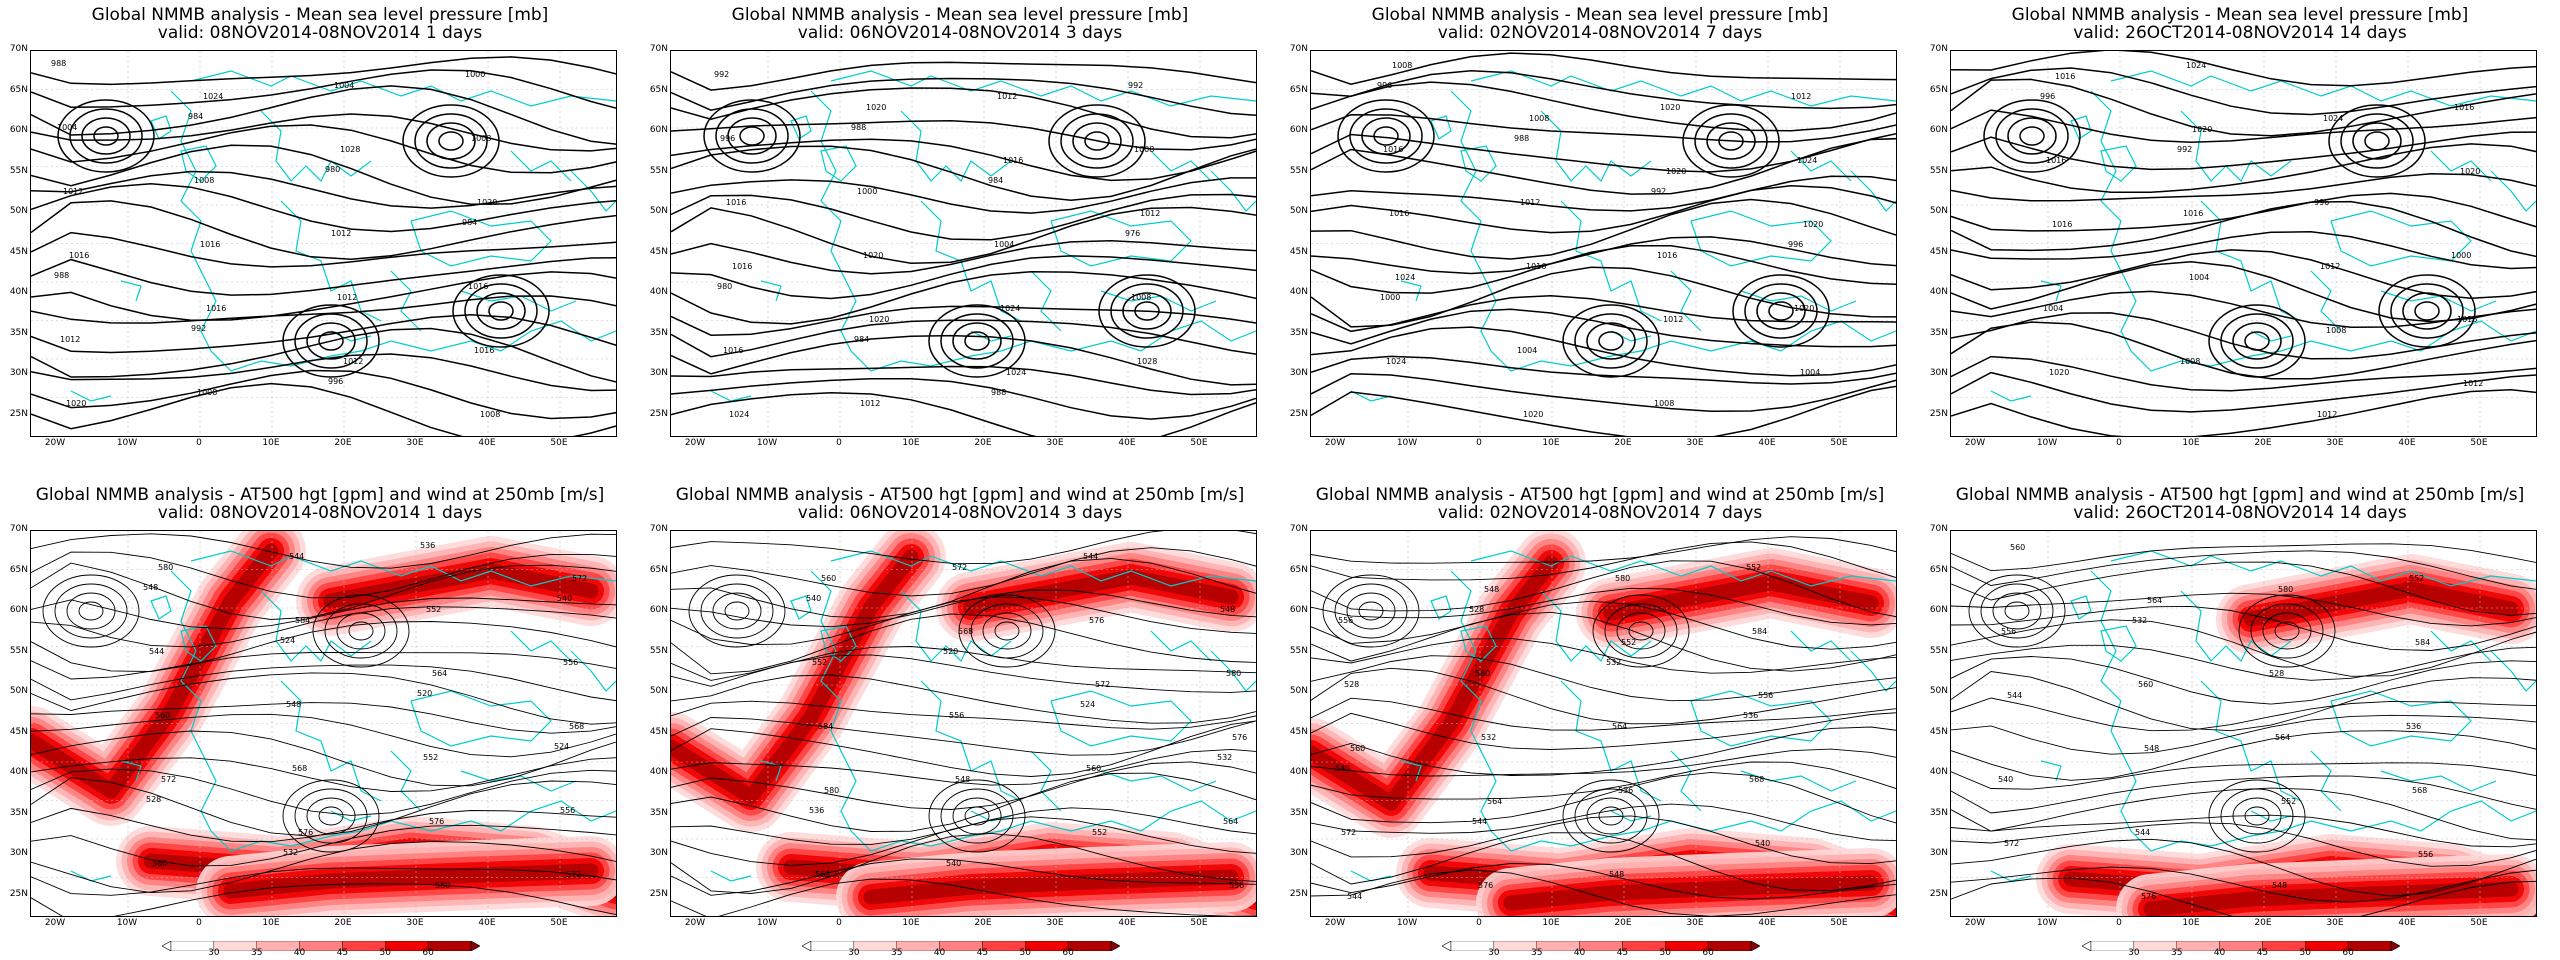 The height and width of the screenshot is (960, 2560). I want to click on panel-valid-period: valid: 02NOV2014-08NOV2014 7 days, so click(1600, 33).